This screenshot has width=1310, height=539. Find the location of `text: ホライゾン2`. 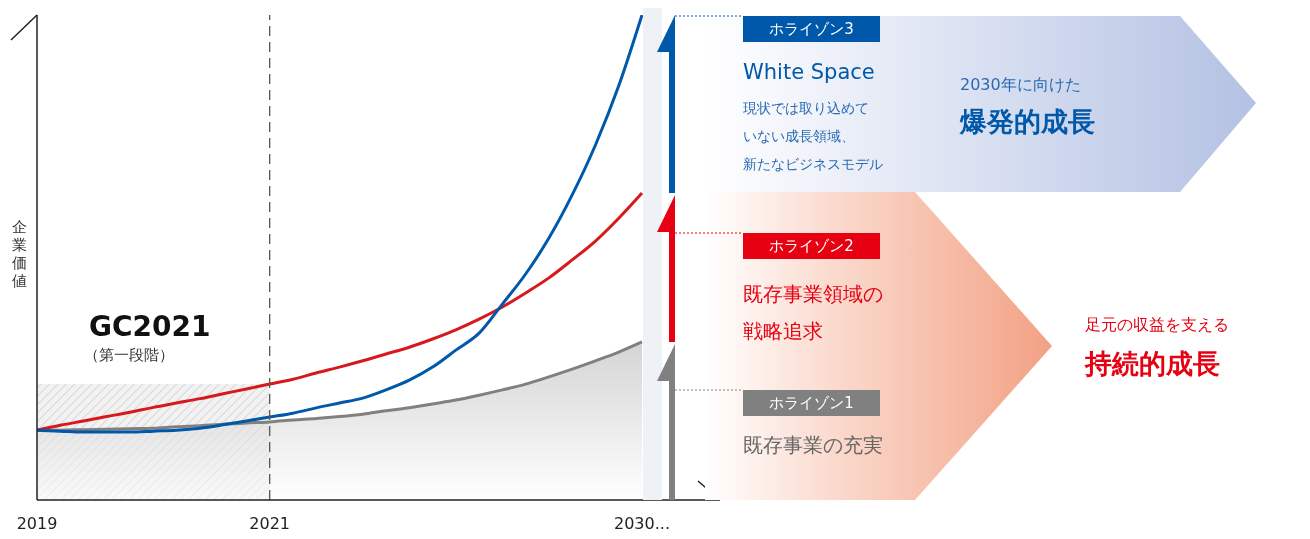

text: ホライゾン2 is located at coordinates (811, 246).